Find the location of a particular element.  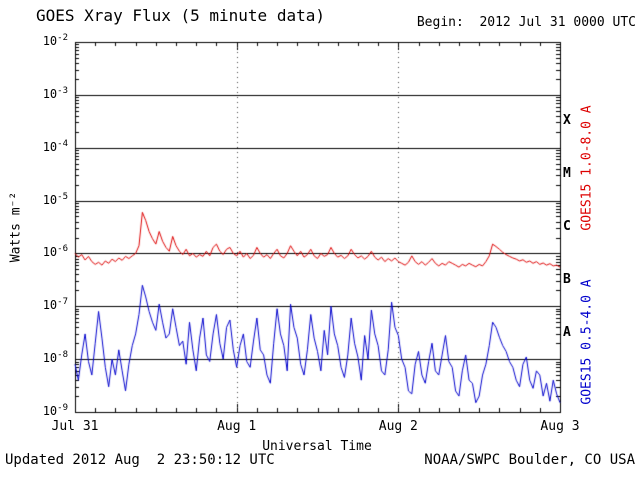

x-tick-label: Jul 31 is located at coordinates (75, 426).